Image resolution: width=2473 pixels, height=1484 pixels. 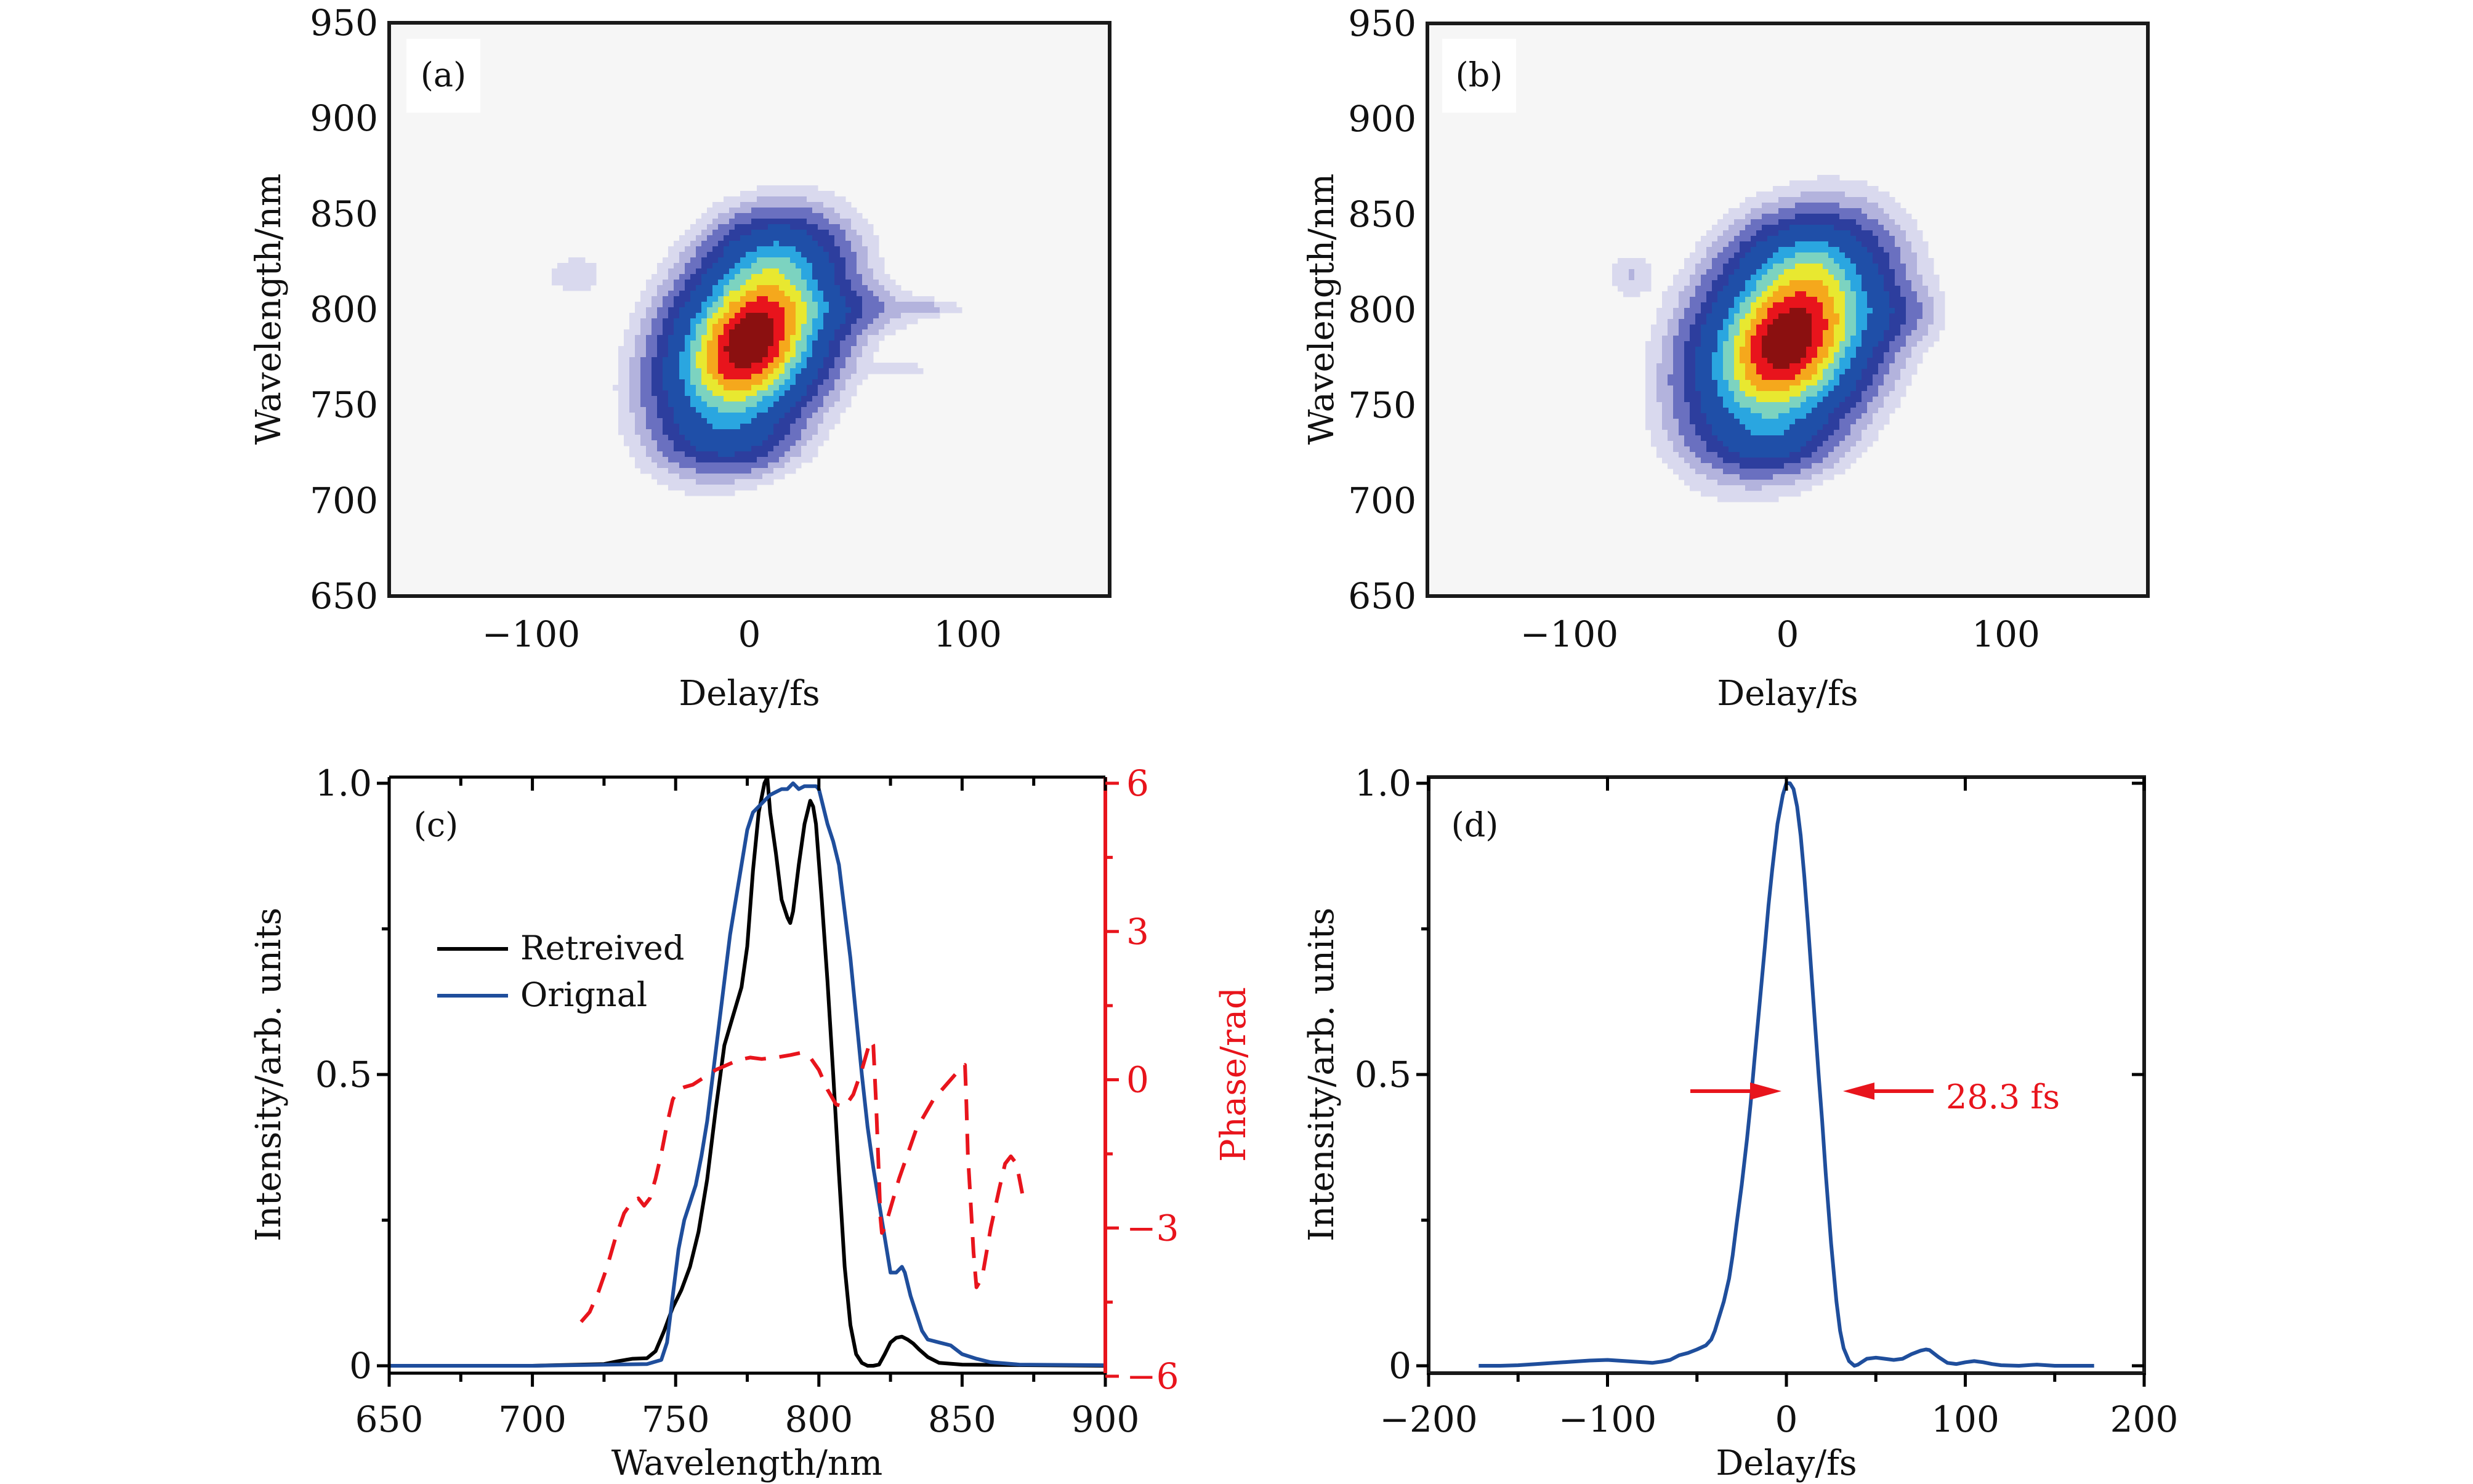 What do you see at coordinates (676, 1419) in the screenshot?
I see `x-tick-label: 750` at bounding box center [676, 1419].